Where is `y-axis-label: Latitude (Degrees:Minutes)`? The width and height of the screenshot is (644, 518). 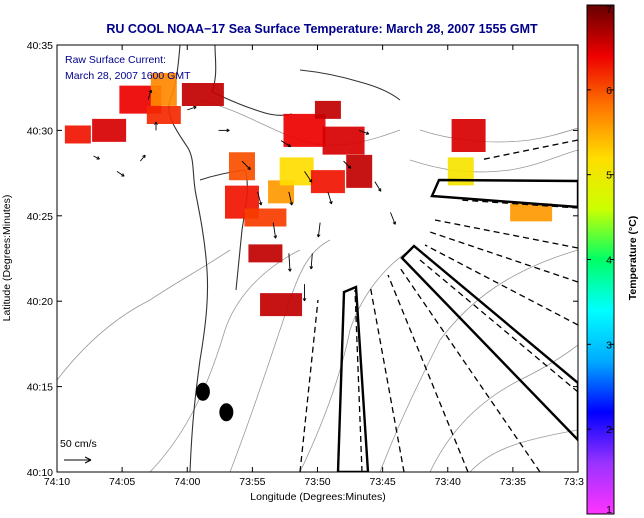
y-axis-label: Latitude (Degrees:Minutes) is located at coordinates (7, 258).